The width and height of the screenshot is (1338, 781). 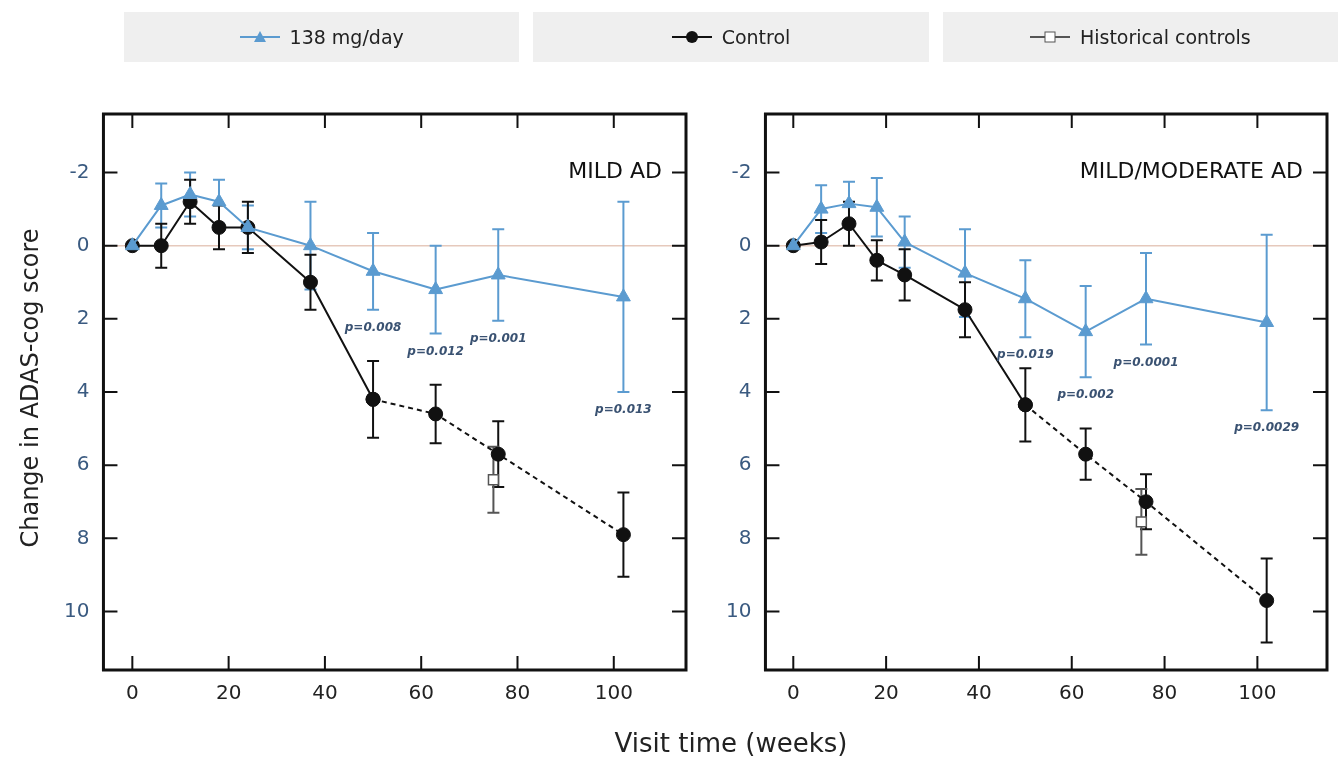 I want to click on legend-label: 138 mg/day, so click(x=346, y=37).